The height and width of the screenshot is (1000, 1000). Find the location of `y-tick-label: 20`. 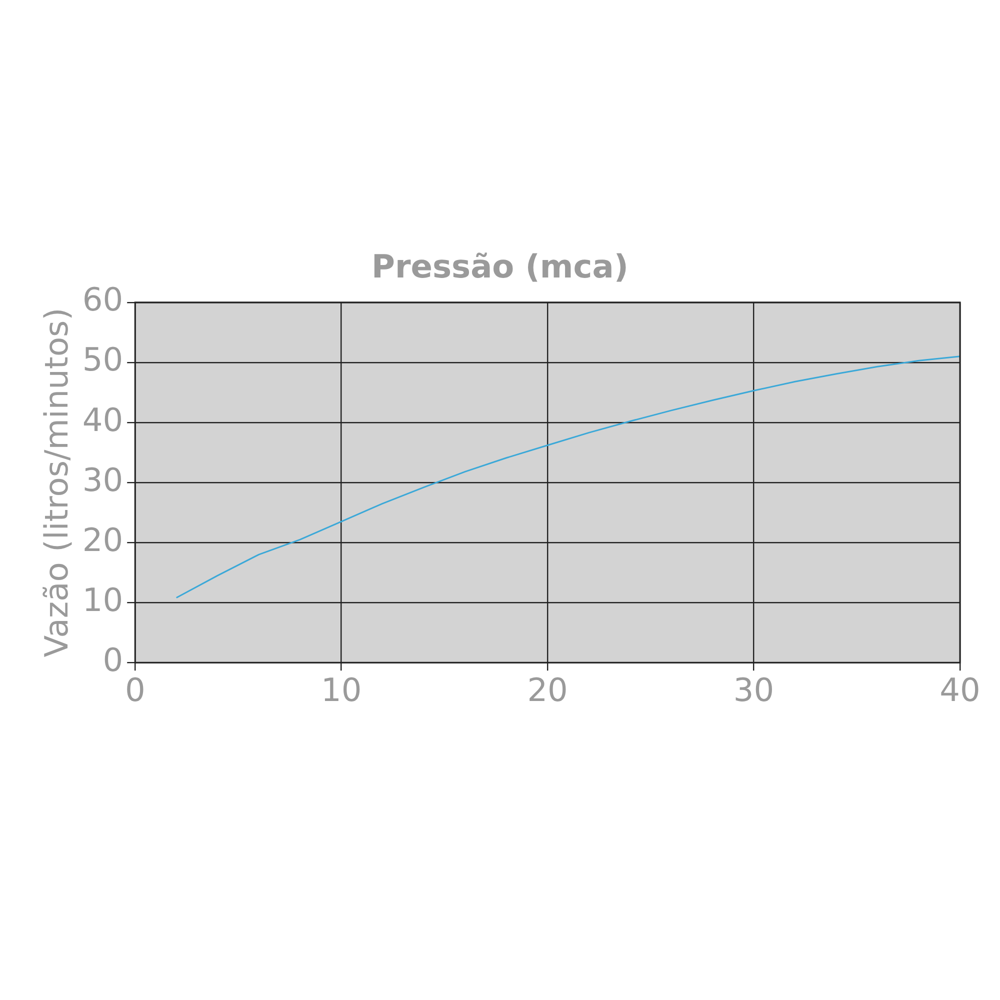

y-tick-label: 20 is located at coordinates (103, 539).